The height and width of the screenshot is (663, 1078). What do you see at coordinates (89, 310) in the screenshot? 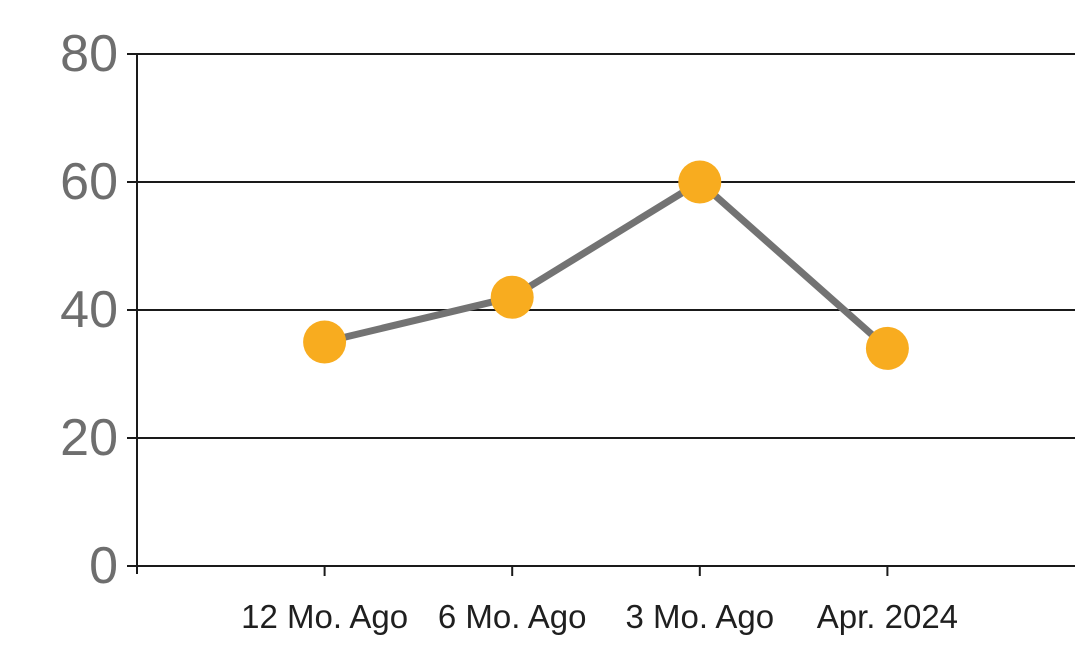
I see `y-axis-label-40: 40` at bounding box center [89, 310].